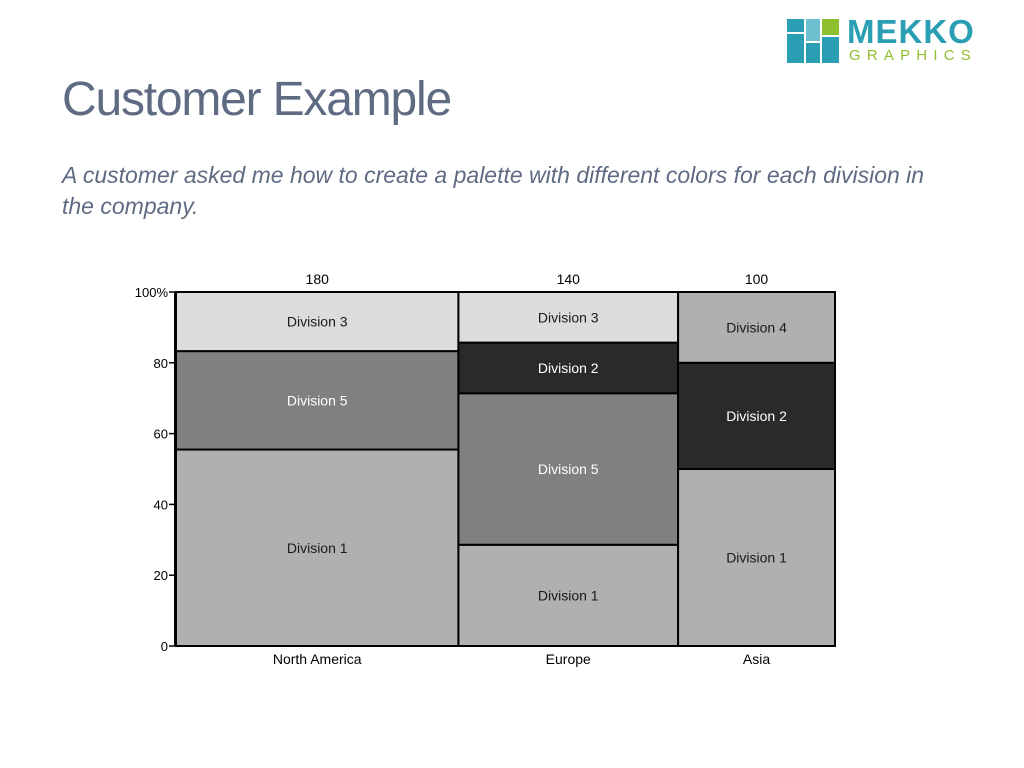  Describe the element at coordinates (161, 504) in the screenshot. I see `y-tick-label: 40` at that location.